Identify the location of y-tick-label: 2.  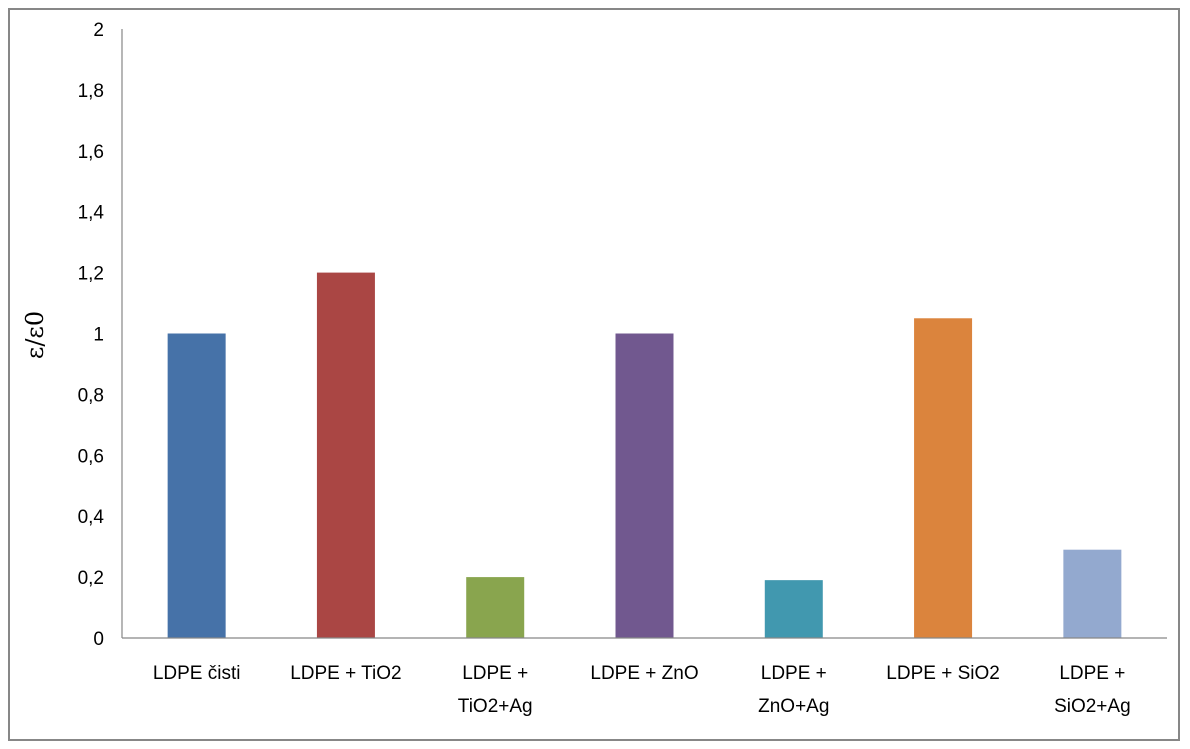
(98, 30).